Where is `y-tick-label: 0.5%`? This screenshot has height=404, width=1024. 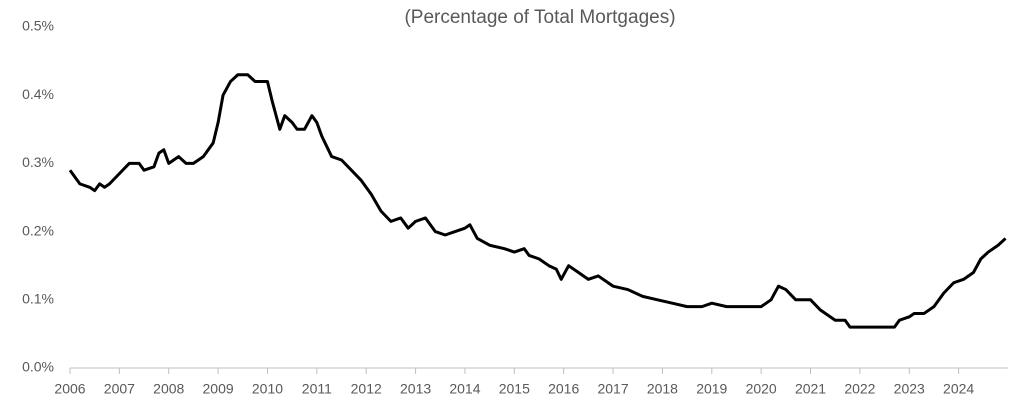
y-tick-label: 0.5% is located at coordinates (38, 26).